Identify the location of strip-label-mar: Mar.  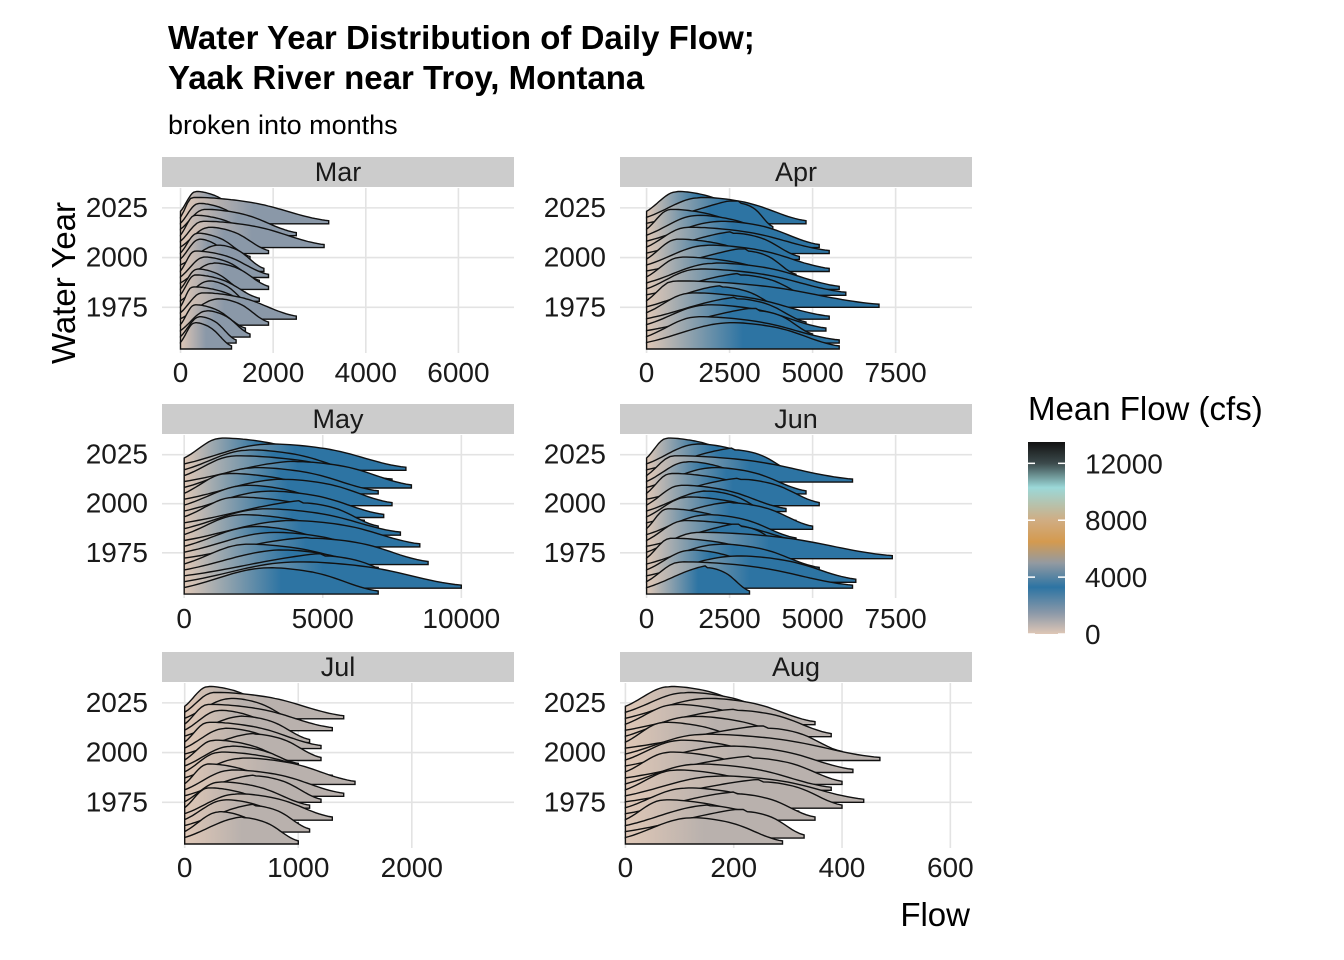
(338, 172).